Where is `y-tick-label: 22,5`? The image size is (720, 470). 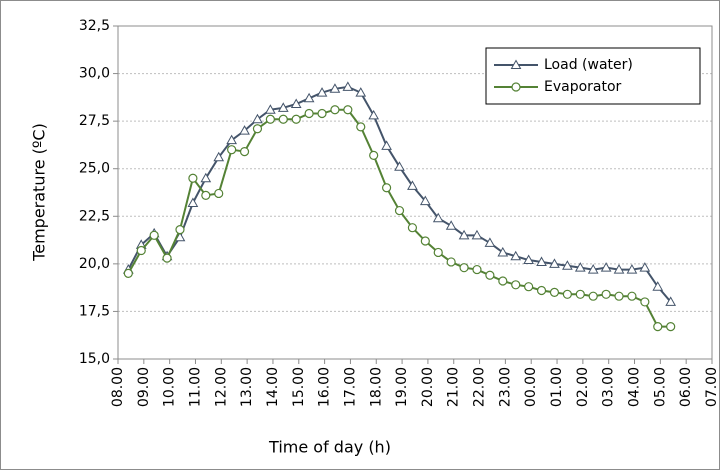
y-tick-label: 22,5 is located at coordinates (94, 216).